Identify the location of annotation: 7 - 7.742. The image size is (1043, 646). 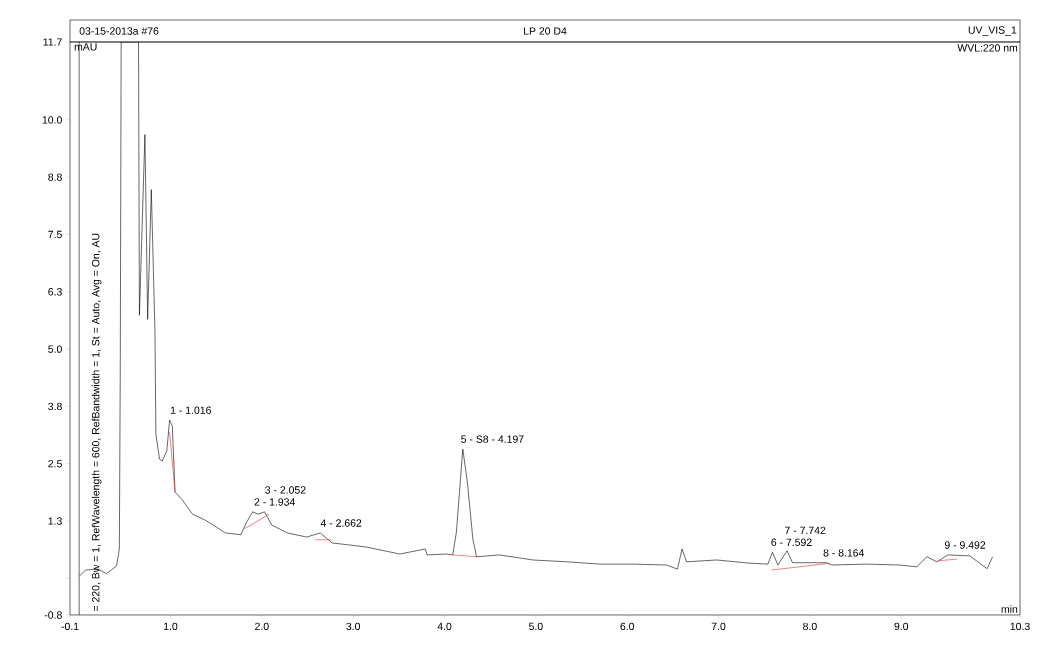
(805, 530).